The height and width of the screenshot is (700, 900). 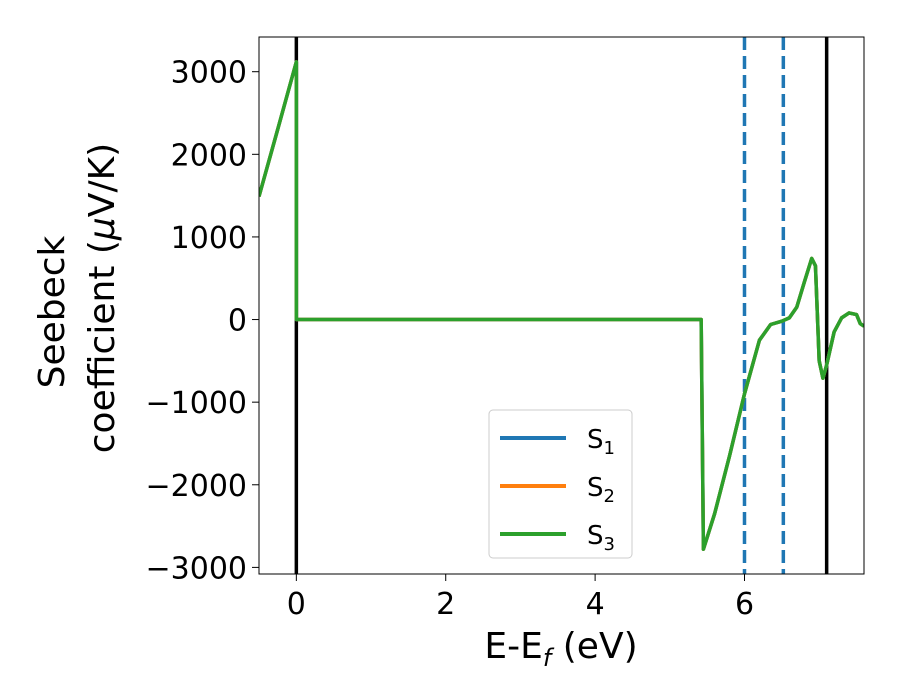 I want to click on x-tick-label: 6, so click(x=744, y=604).